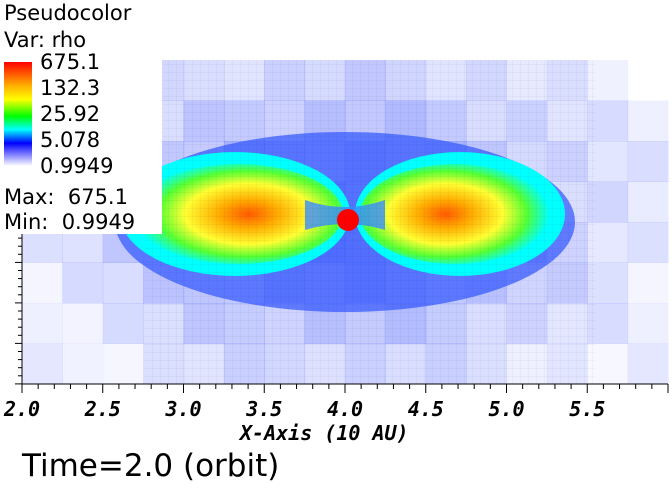 Image resolution: width=672 pixels, height=493 pixels. What do you see at coordinates (66, 197) in the screenshot?
I see `legend-max: Max: 675.1` at bounding box center [66, 197].